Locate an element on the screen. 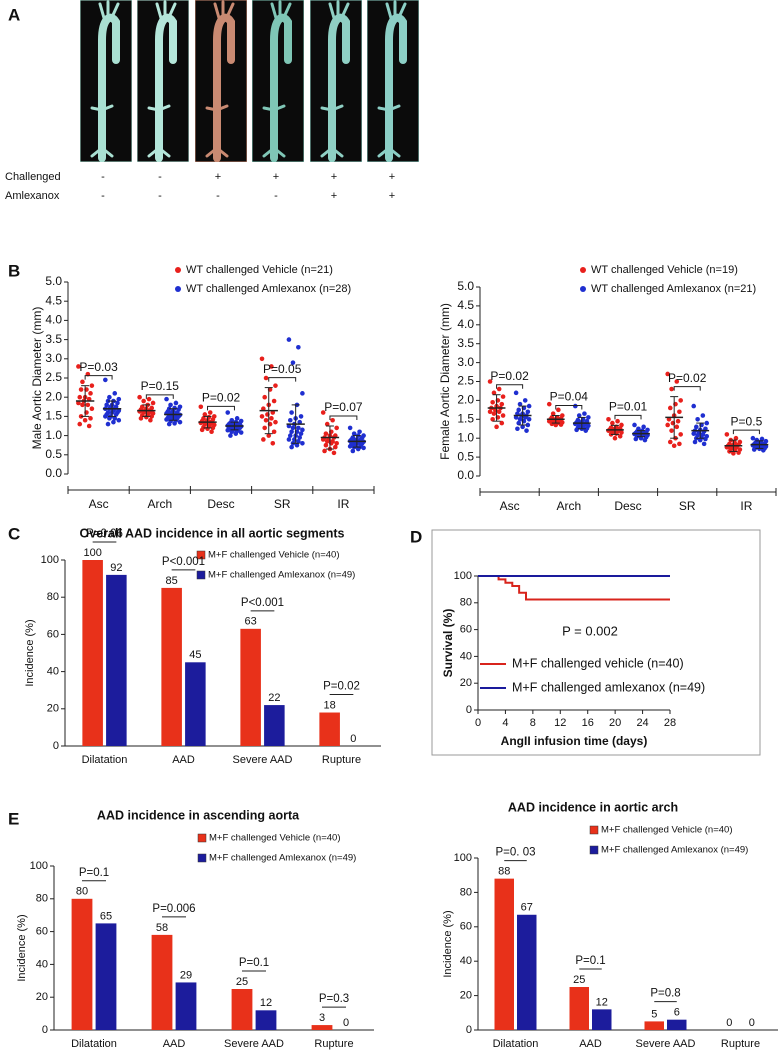 The width and height of the screenshot is (778, 1050). legend-label: M+F challenged amlexanox (n=49) is located at coordinates (608, 687).